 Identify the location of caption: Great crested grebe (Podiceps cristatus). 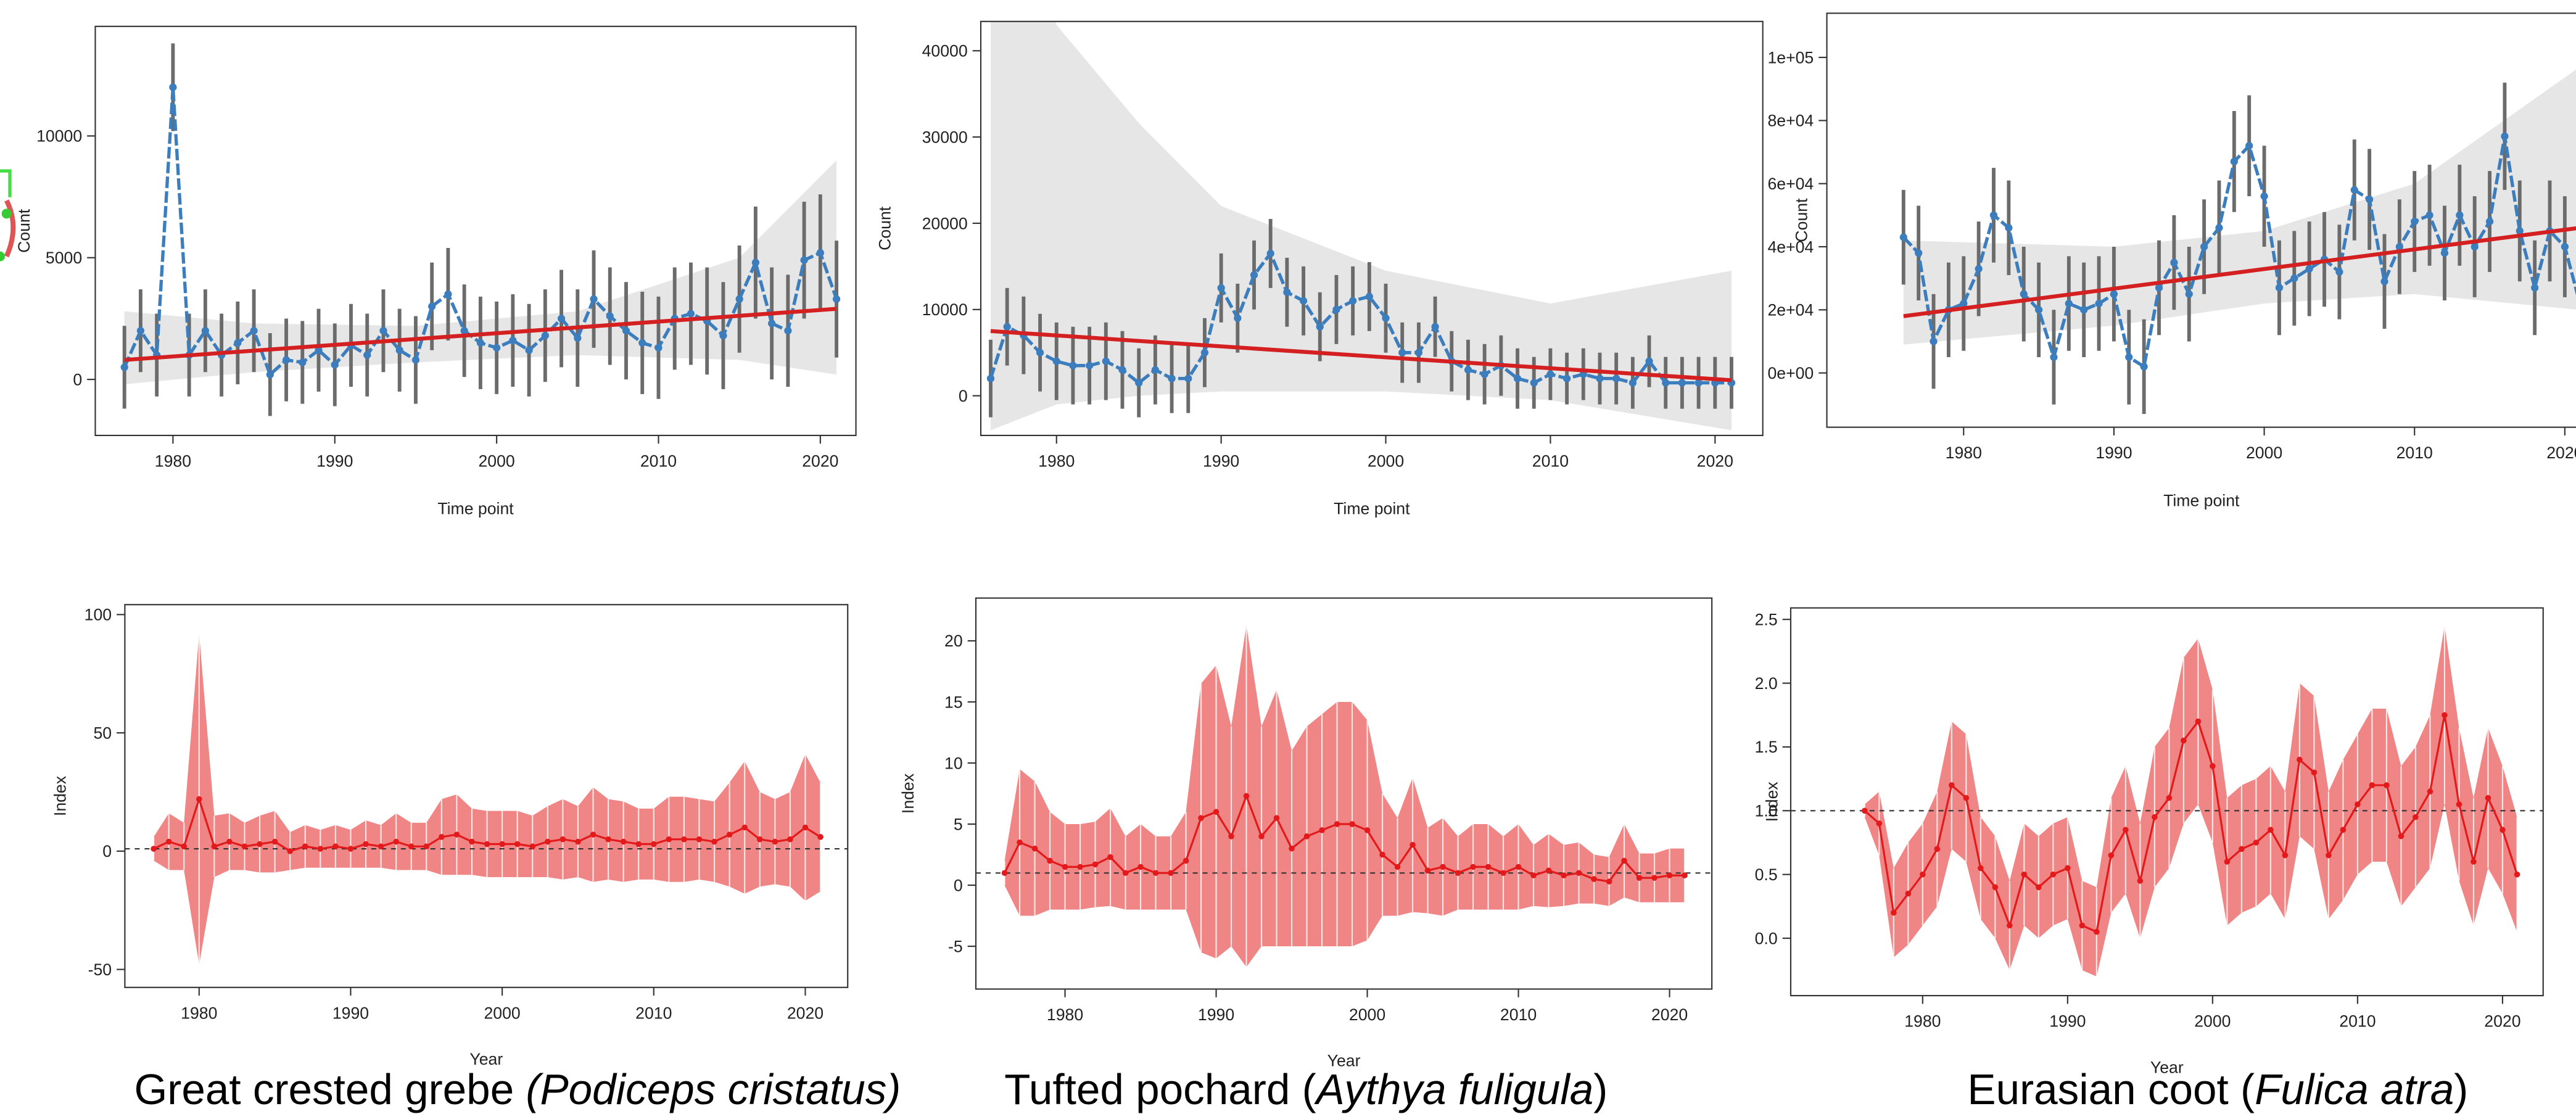
(517, 1089).